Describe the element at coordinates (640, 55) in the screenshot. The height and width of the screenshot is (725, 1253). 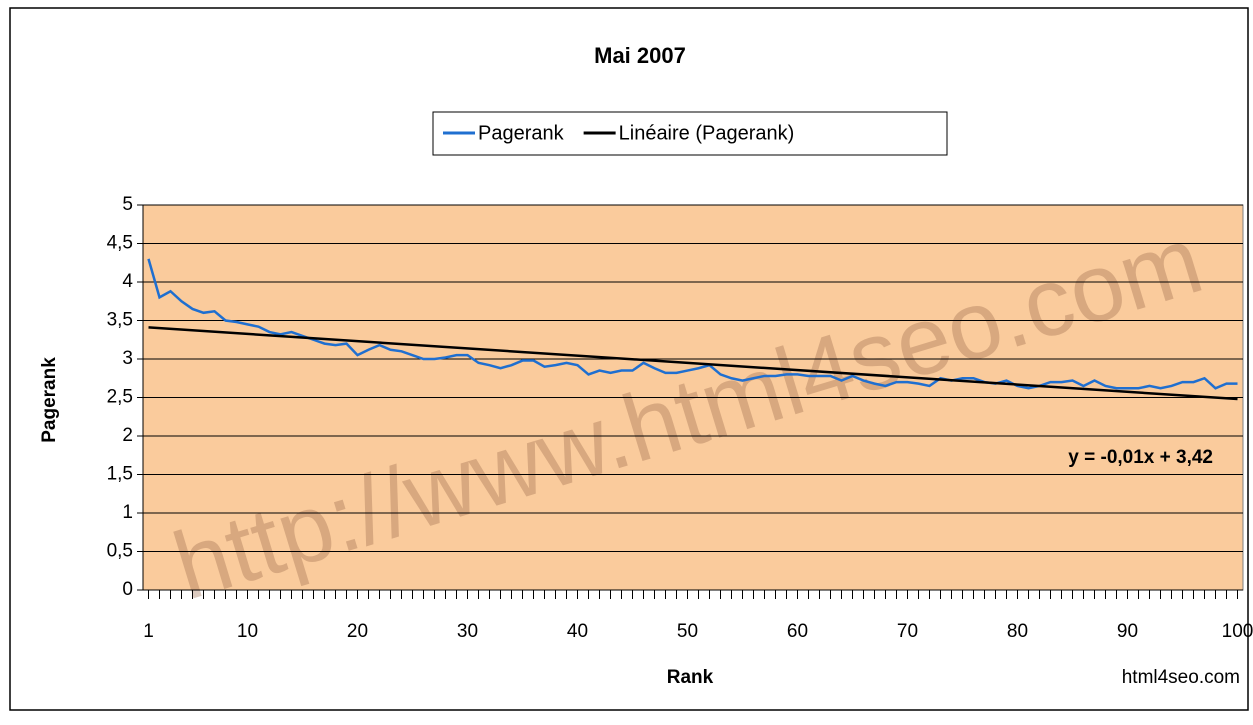
I see `chart-title: Mai 2007` at that location.